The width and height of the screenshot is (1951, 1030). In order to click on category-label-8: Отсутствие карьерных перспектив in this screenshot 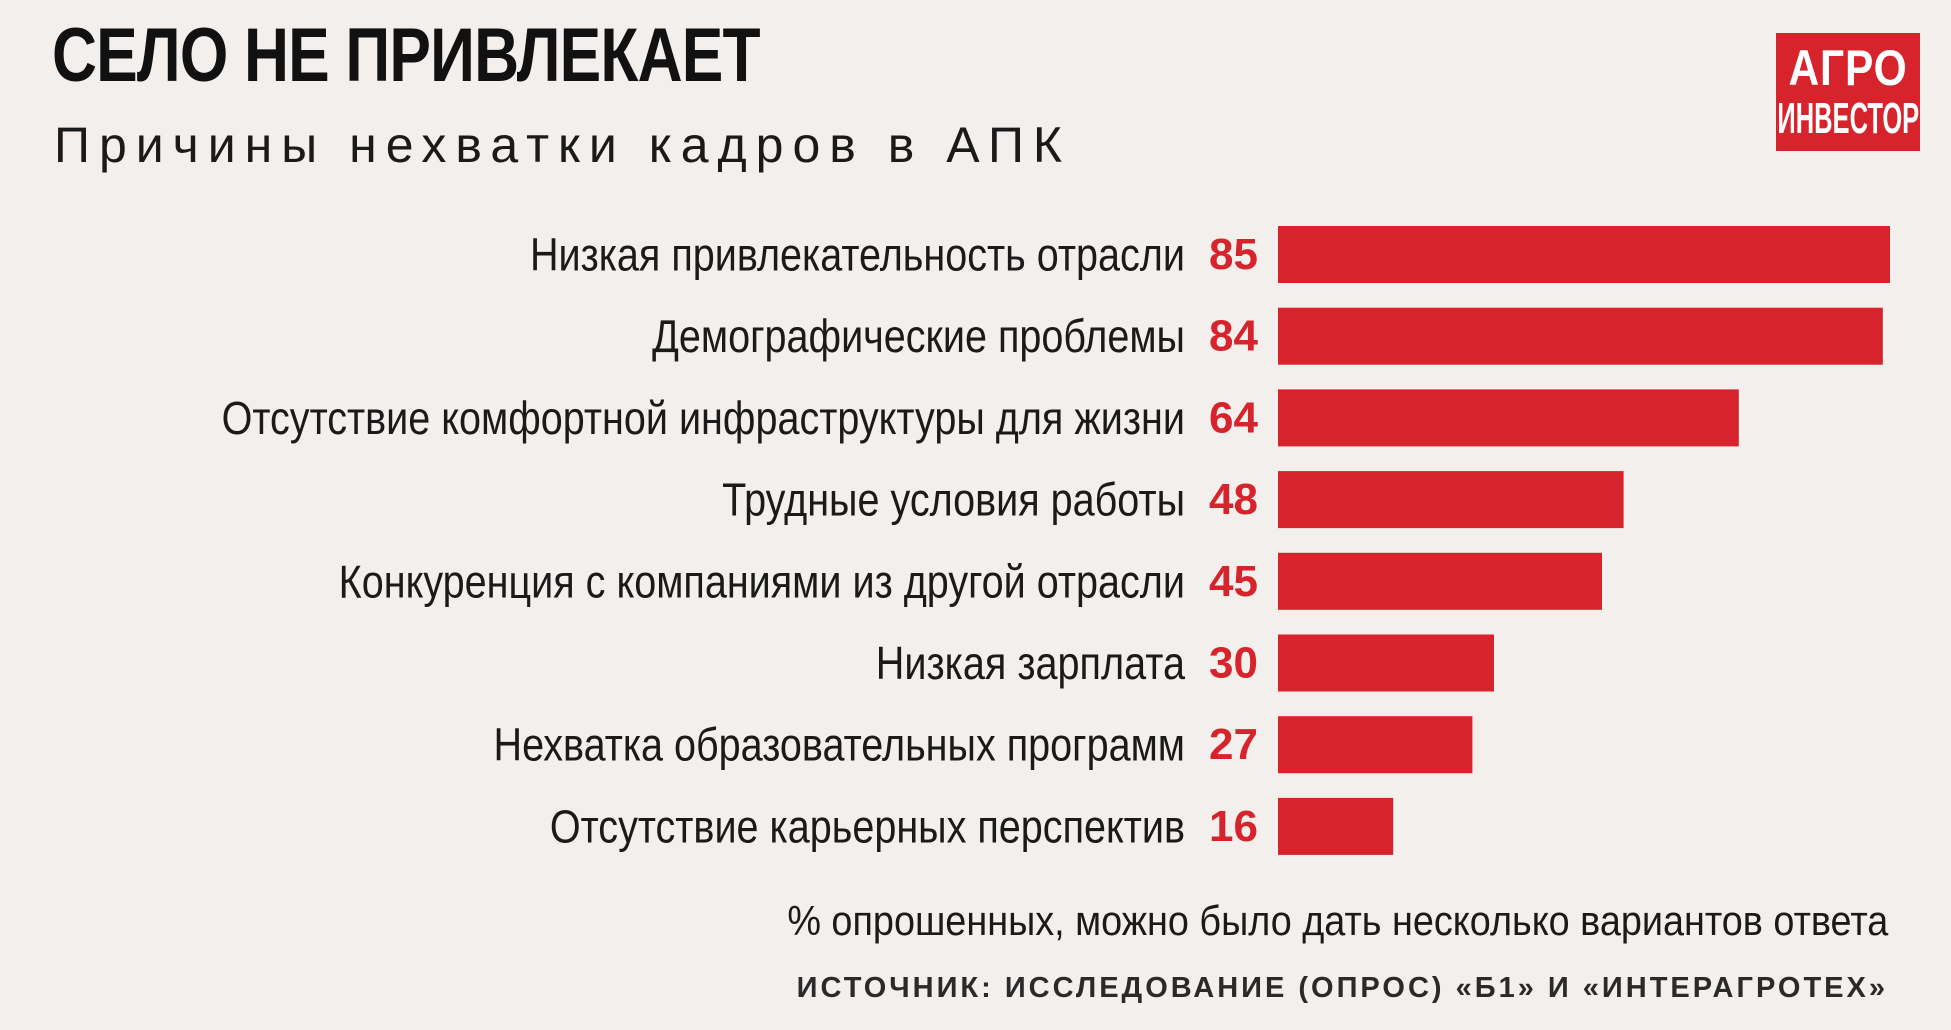, I will do `click(867, 826)`.